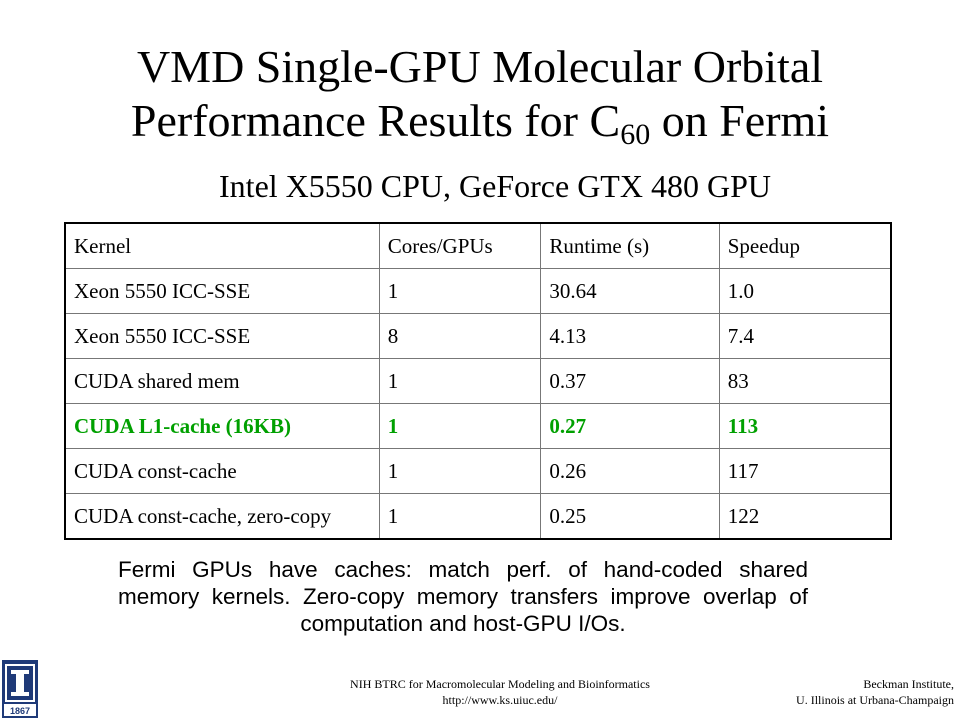 This screenshot has height=720, width=960. I want to click on cell-speedup: 117, so click(805, 471).